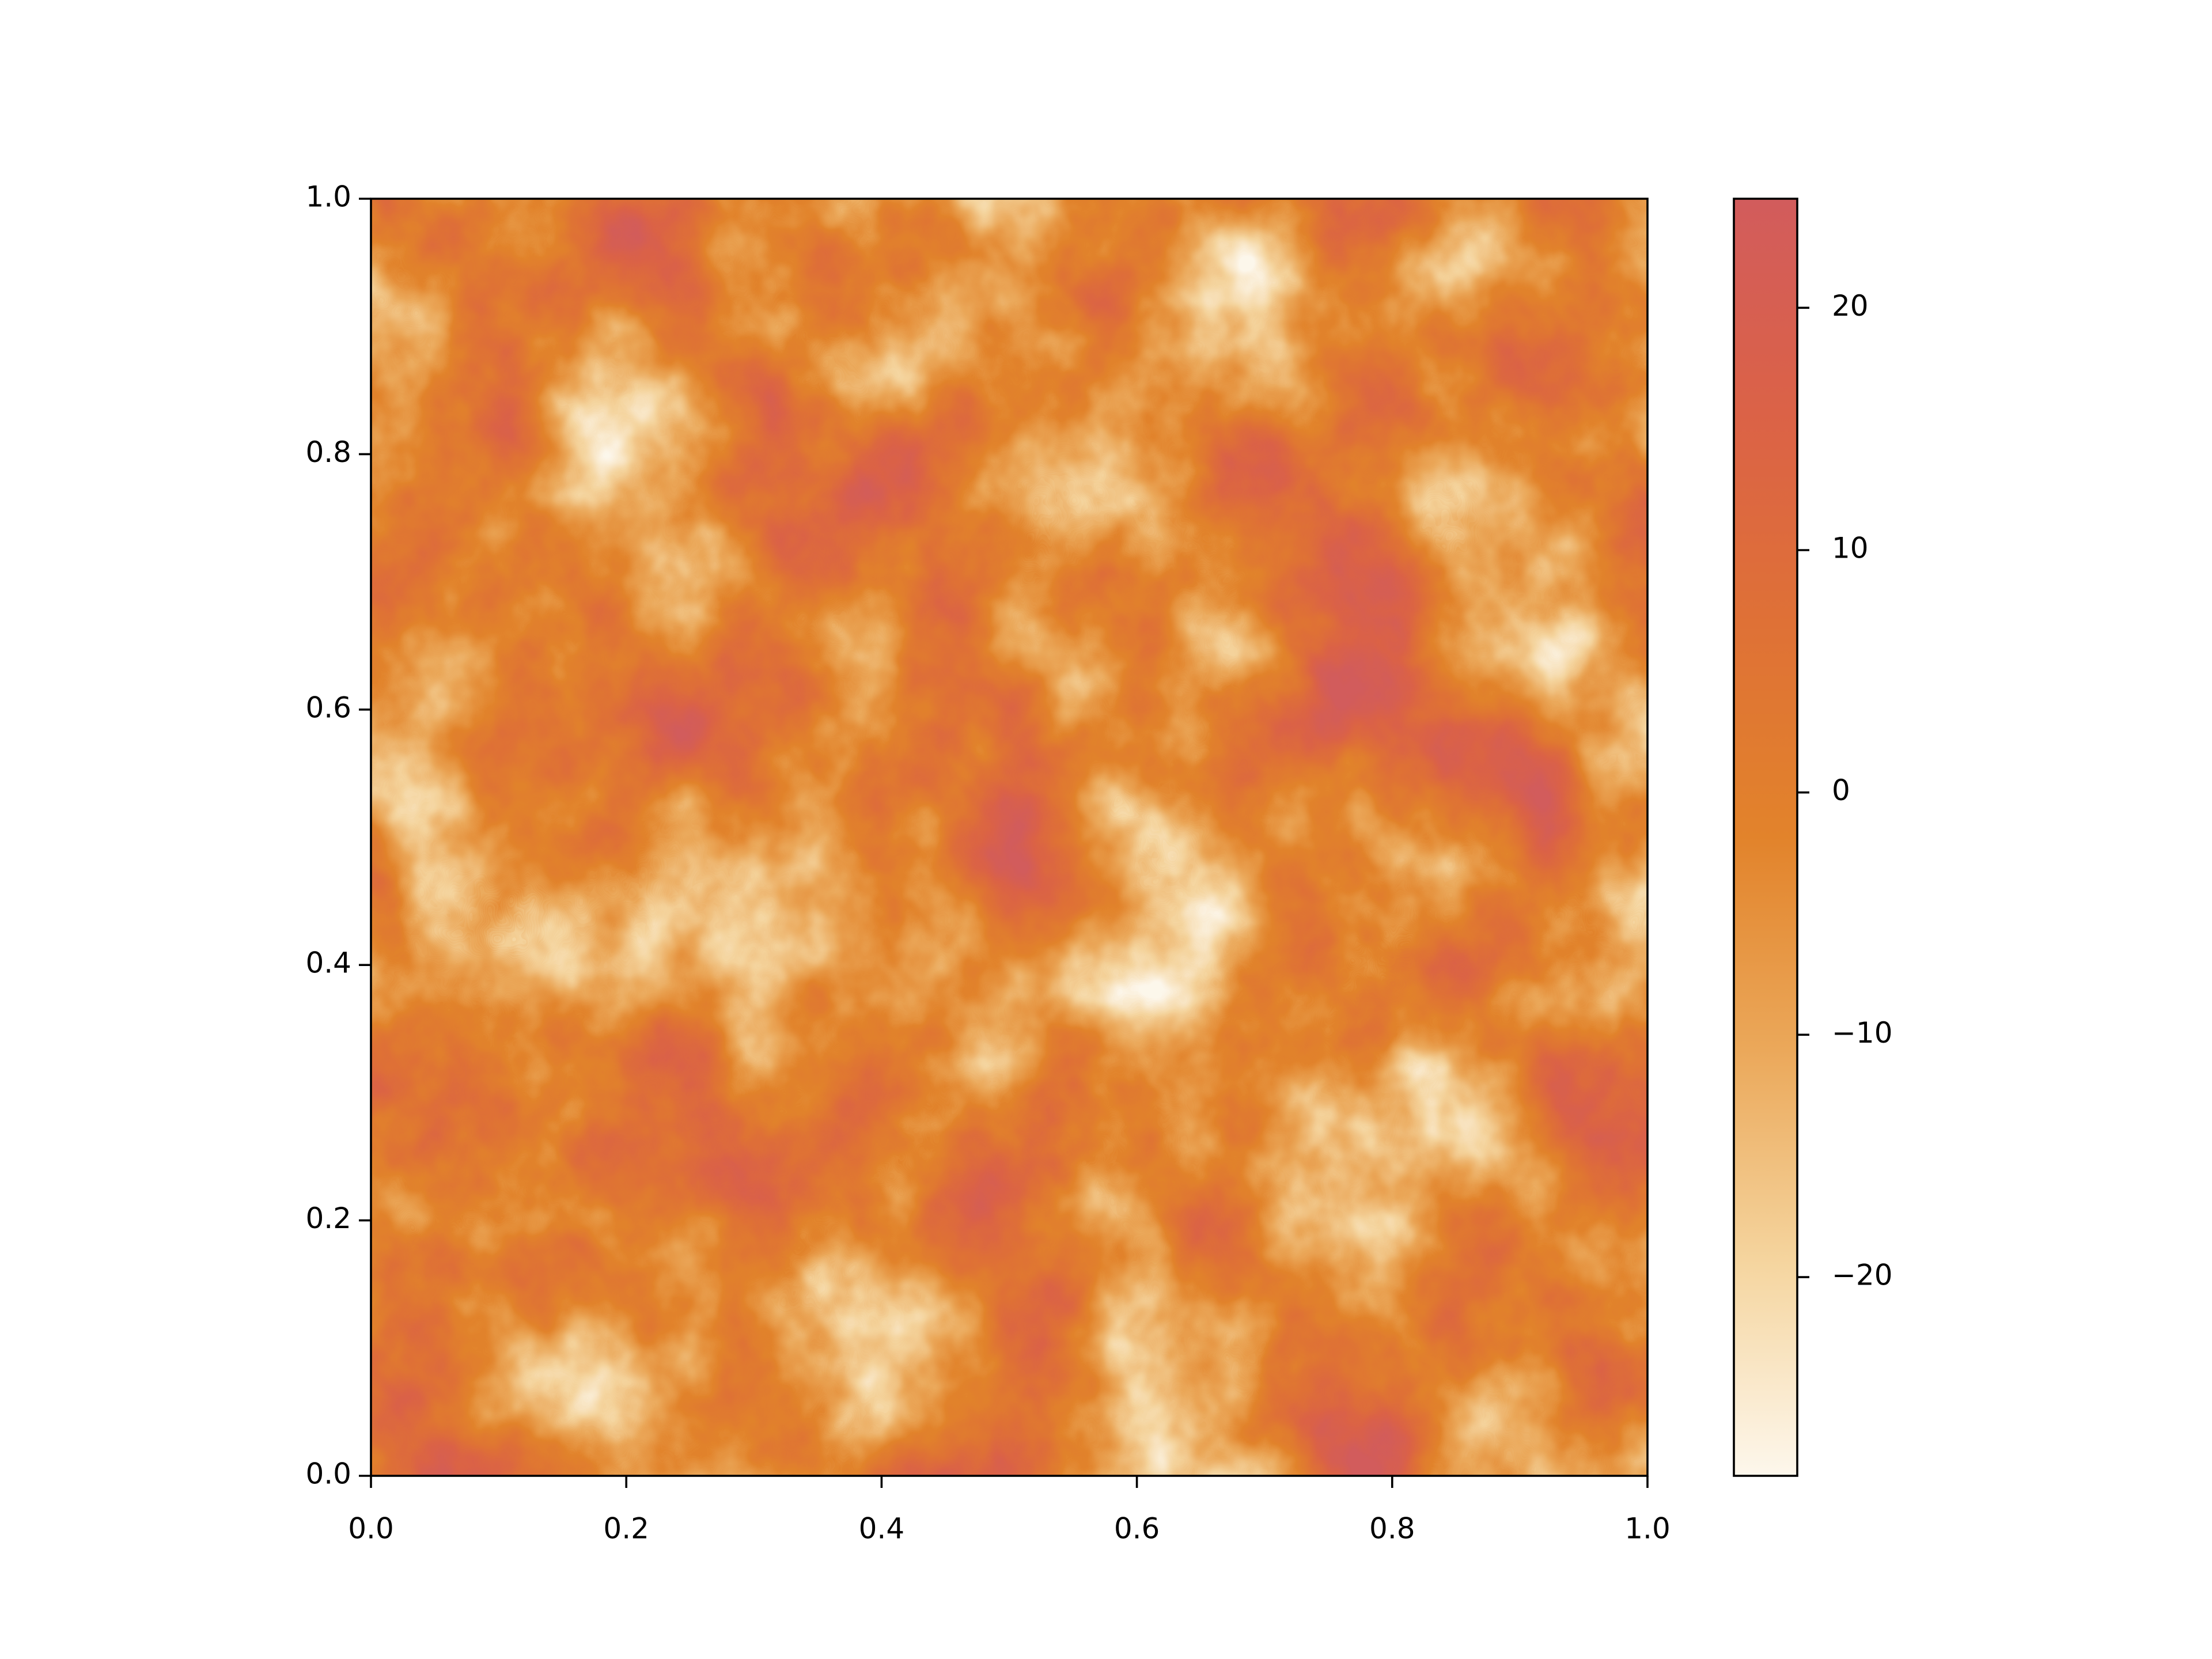 The width and height of the screenshot is (2212, 1659). I want to click on colorbar, so click(1765, 837).